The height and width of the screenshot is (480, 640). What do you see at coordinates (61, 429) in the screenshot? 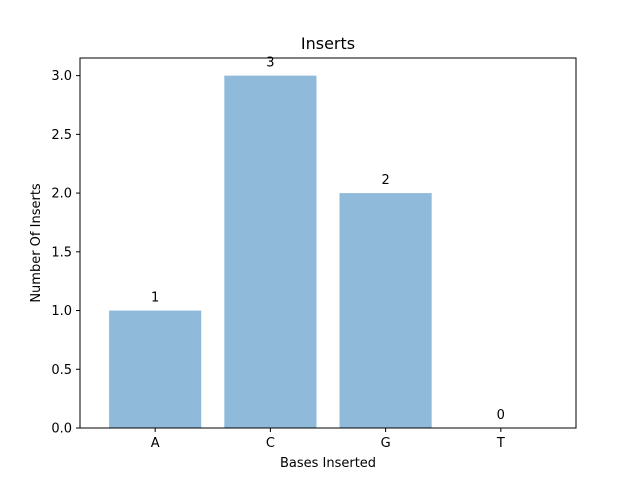
I see `y-tick-label-0.0: 0.0` at bounding box center [61, 429].